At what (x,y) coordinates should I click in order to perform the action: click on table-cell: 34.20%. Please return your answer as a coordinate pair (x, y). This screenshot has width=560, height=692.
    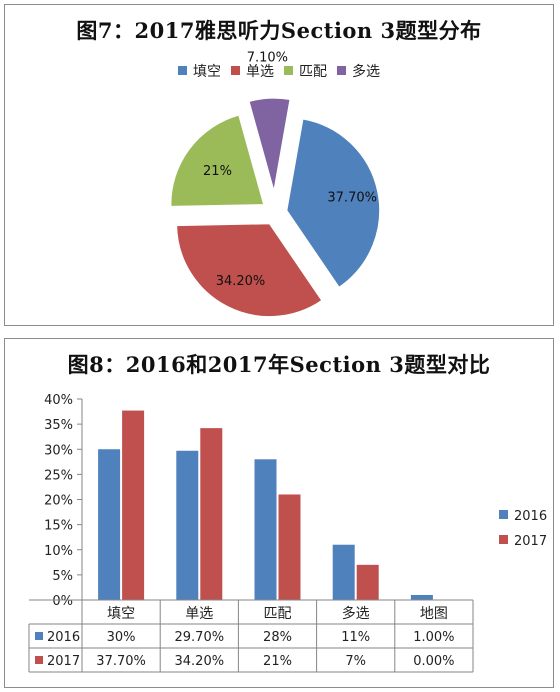
    Looking at the image, I should click on (200, 661).